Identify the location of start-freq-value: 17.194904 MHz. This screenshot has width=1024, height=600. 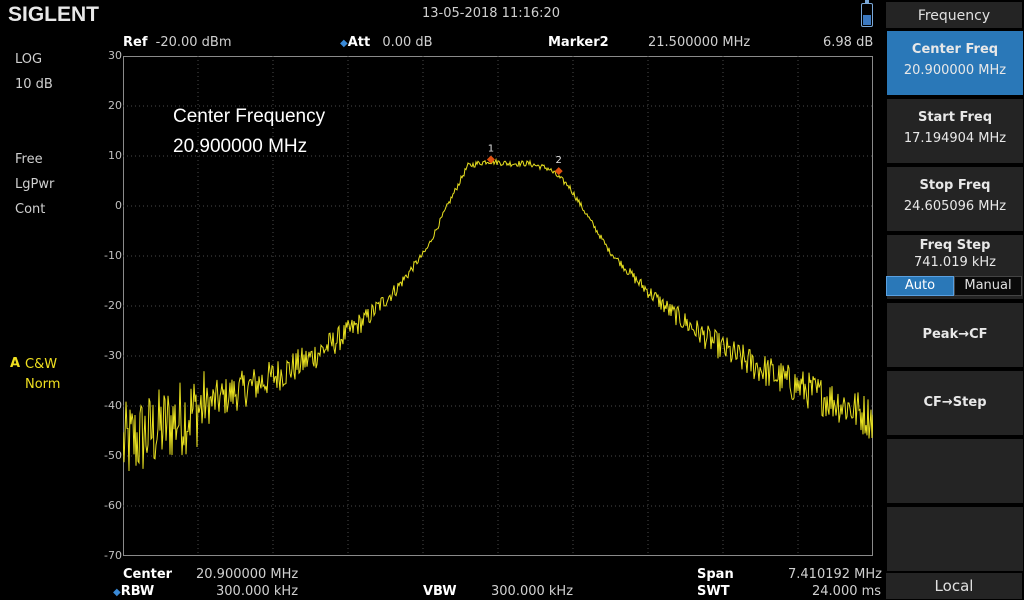
(955, 138).